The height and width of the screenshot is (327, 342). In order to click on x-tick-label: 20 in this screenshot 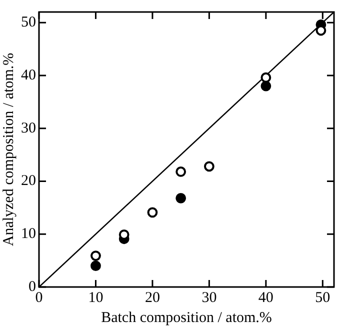, I will do `click(152, 298)`.